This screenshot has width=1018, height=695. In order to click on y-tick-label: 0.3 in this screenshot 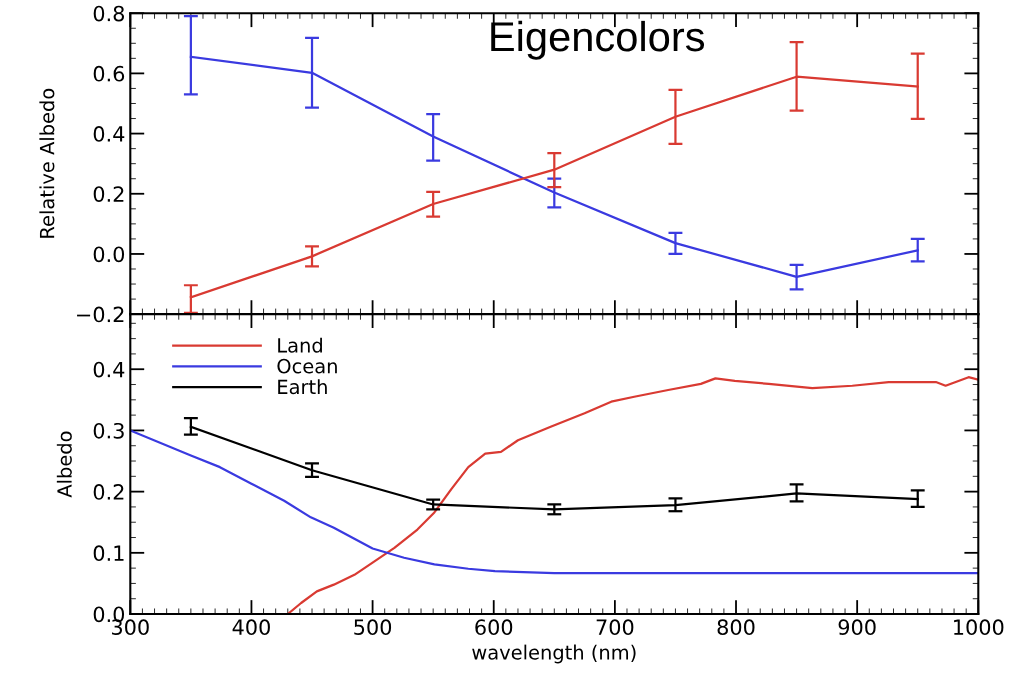, I will do `click(108, 430)`.